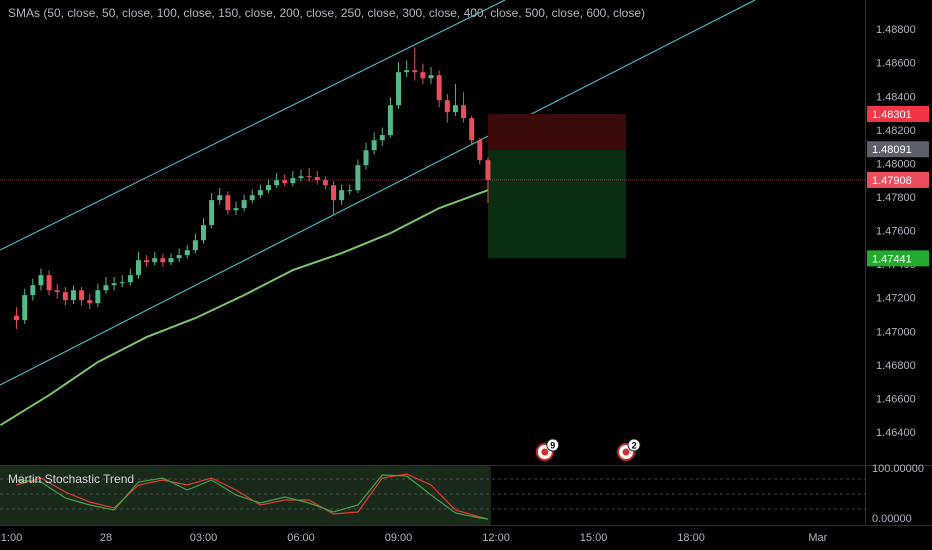 The height and width of the screenshot is (550, 932). Describe the element at coordinates (557, 204) in the screenshot. I see `target-zone` at that location.